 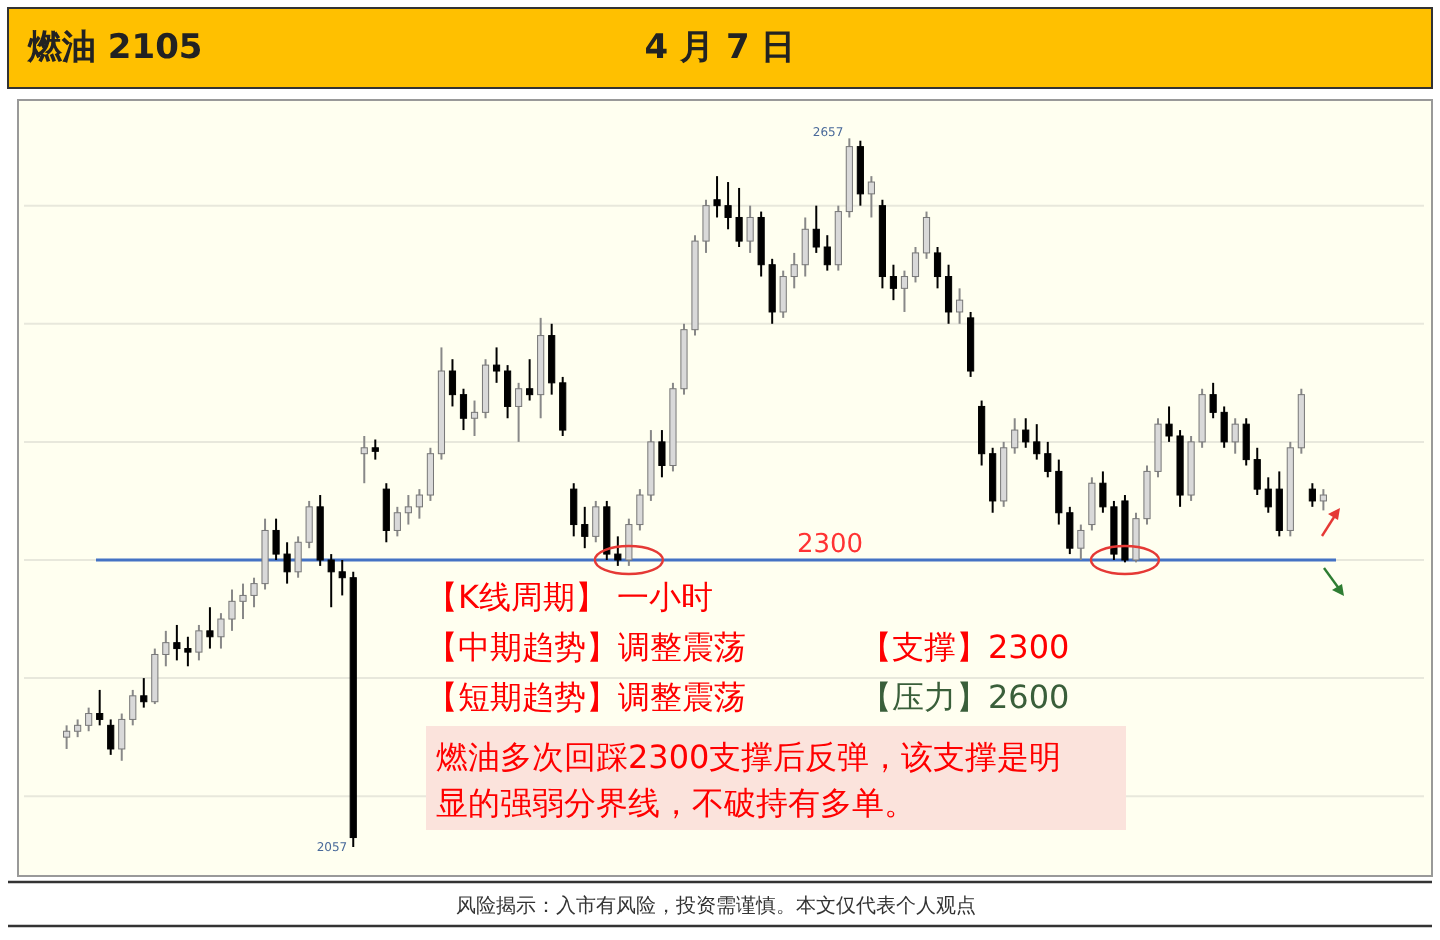 What do you see at coordinates (965, 697) in the screenshot?
I see `annotation: 【压力】2600` at bounding box center [965, 697].